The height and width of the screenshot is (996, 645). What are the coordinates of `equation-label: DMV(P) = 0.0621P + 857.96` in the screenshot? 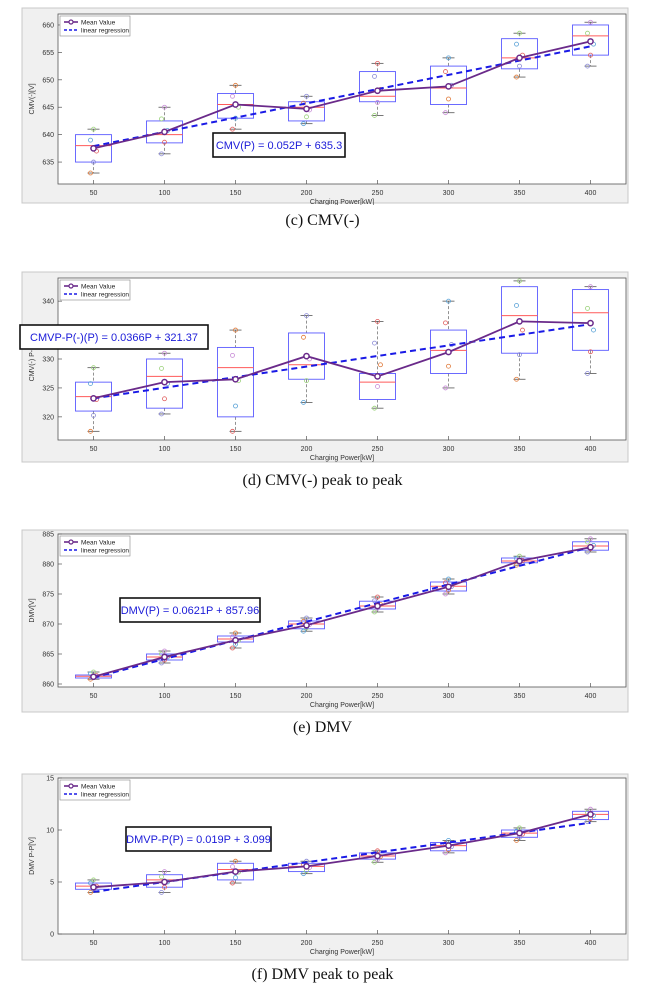 It's located at (190, 611).